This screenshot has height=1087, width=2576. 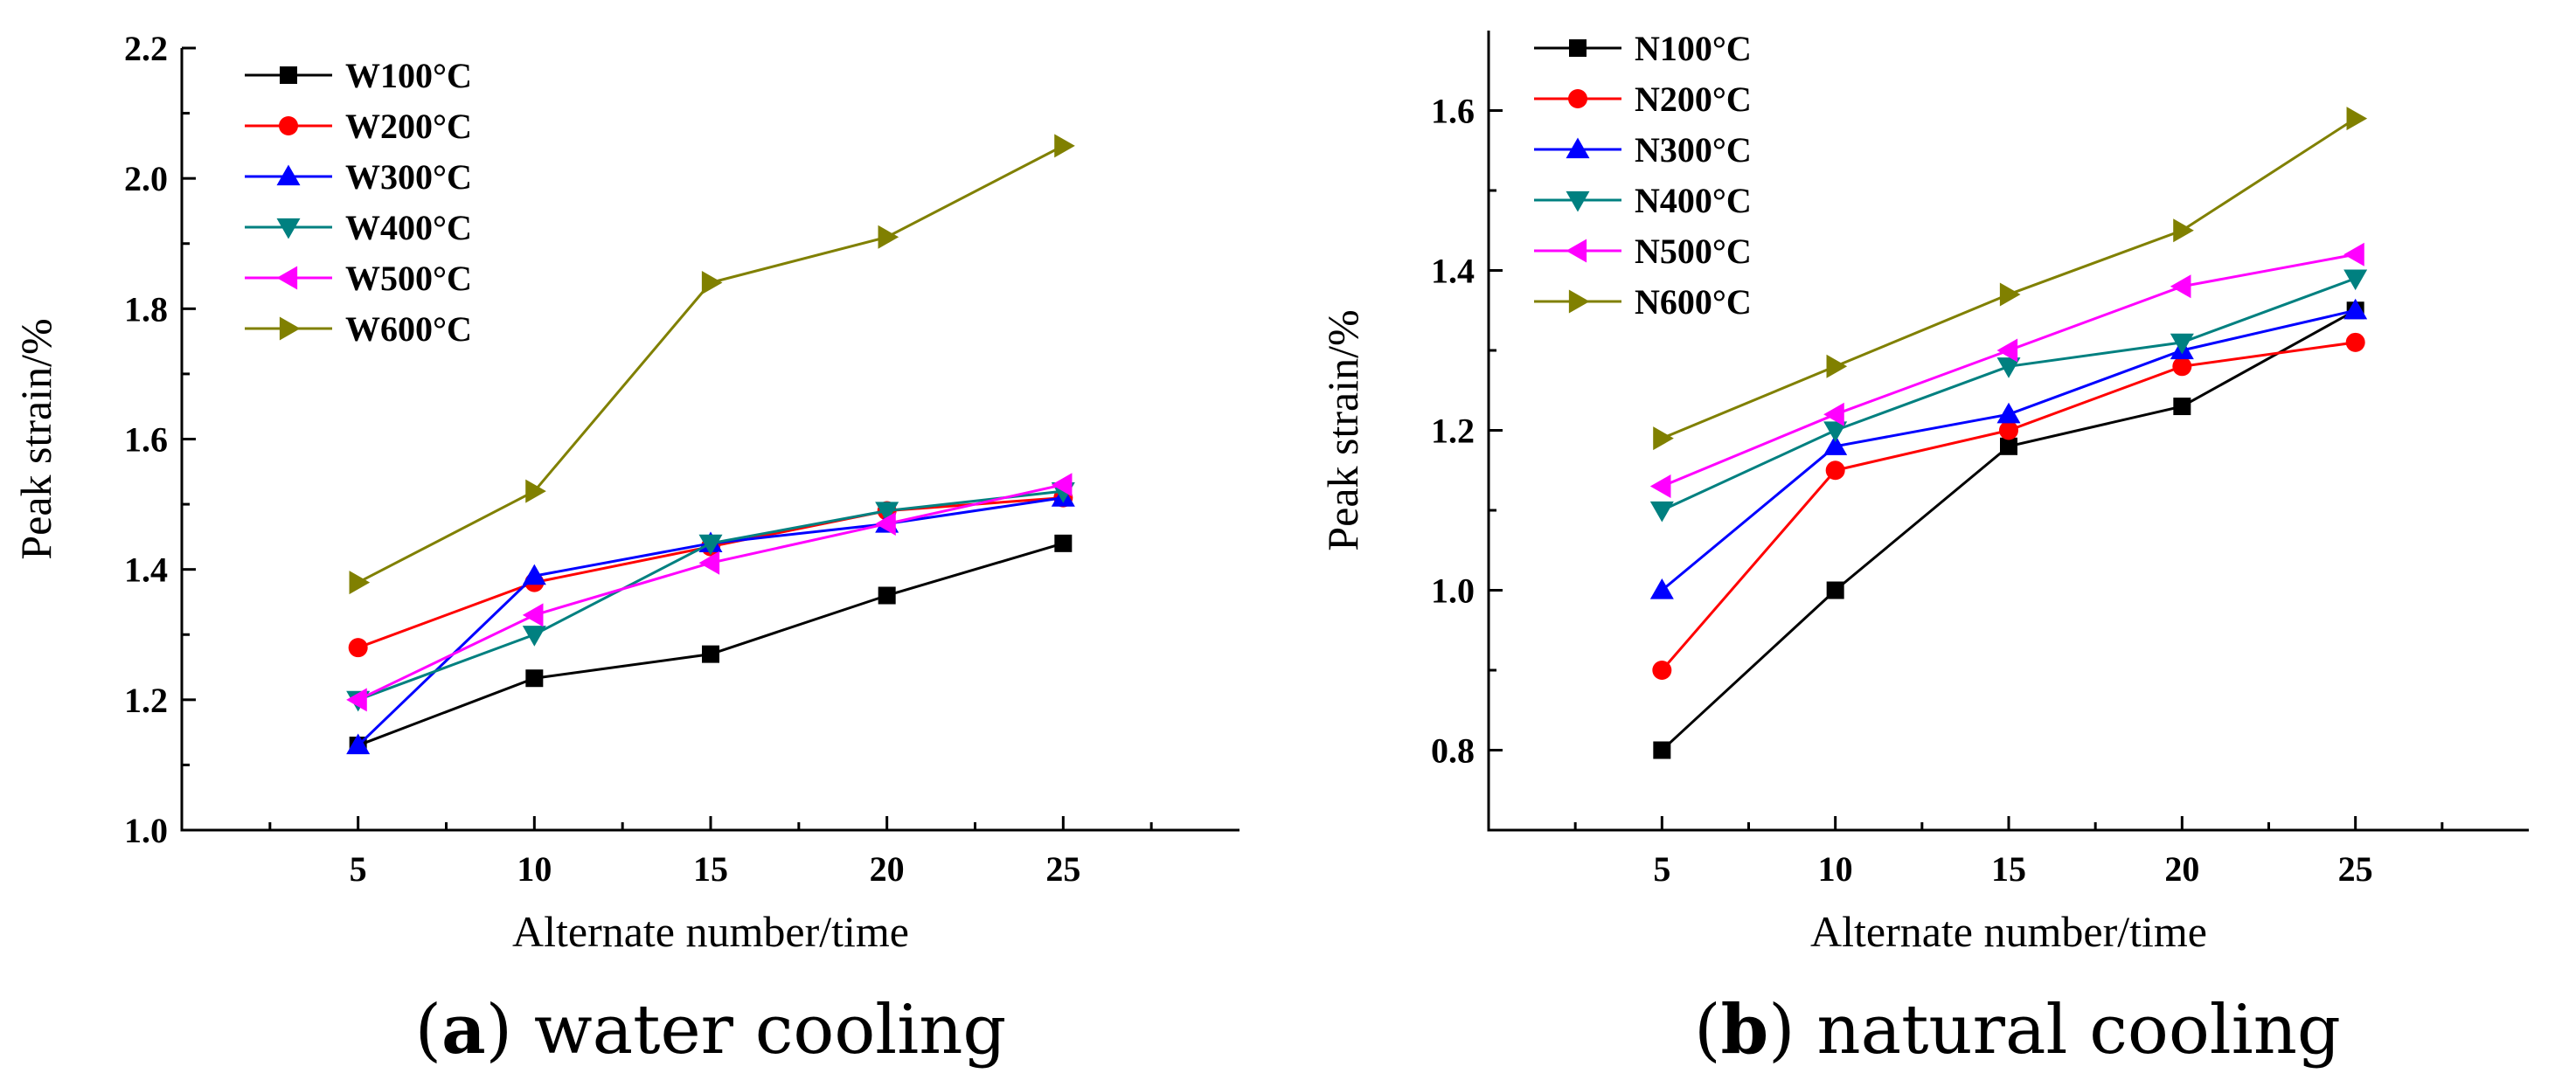 I want to click on legend-label: W600°C, so click(x=408, y=329).